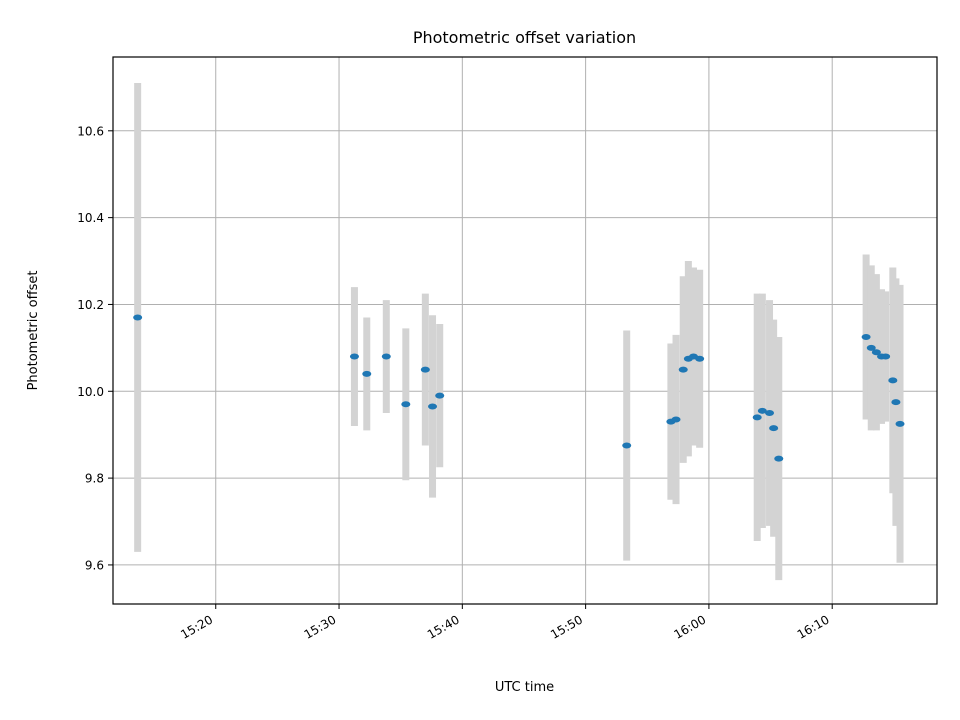  I want to click on chart-title: Photometric offset variation, so click(524, 37).